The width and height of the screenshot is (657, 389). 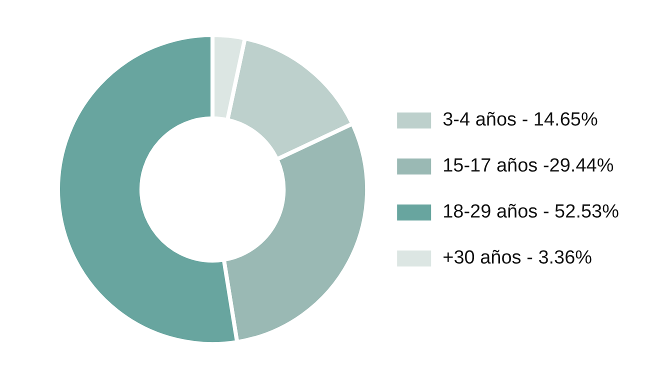 What do you see at coordinates (520, 120) in the screenshot?
I see `legend-label: 3-4 años - 14.65%` at bounding box center [520, 120].